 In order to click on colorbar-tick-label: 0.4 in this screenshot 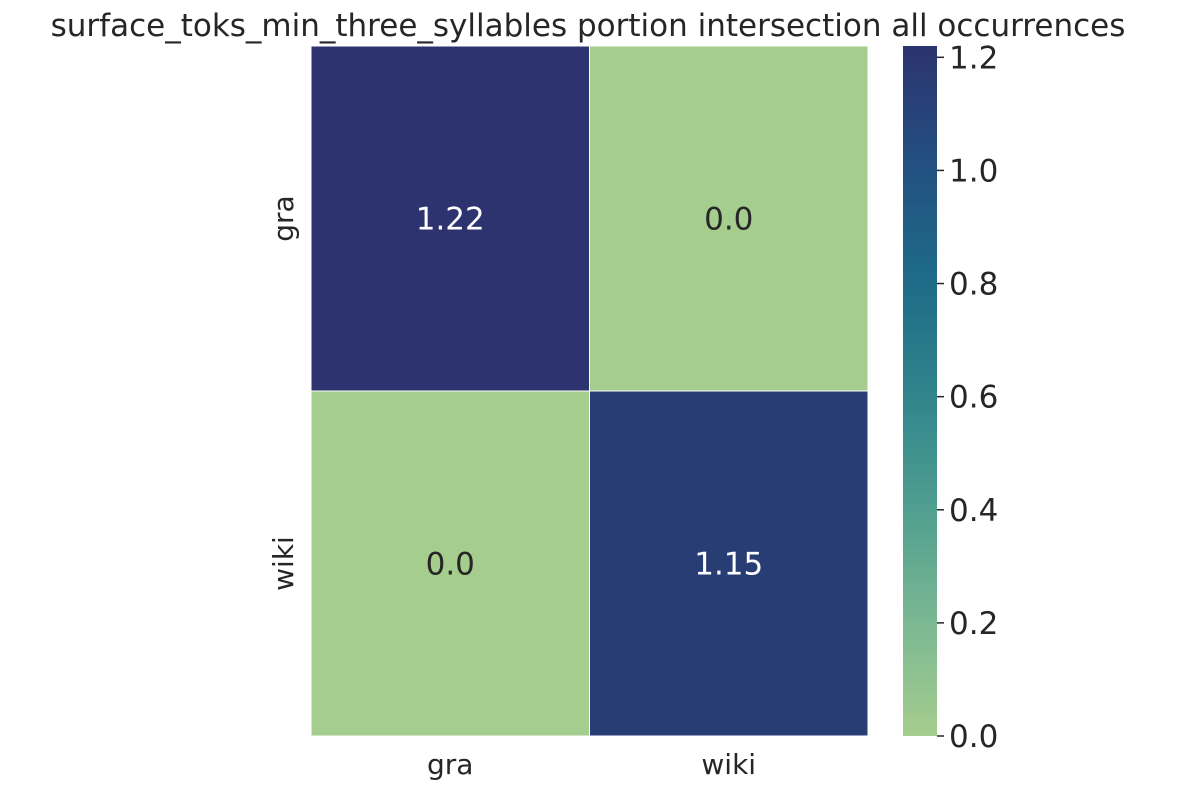, I will do `click(973, 511)`.